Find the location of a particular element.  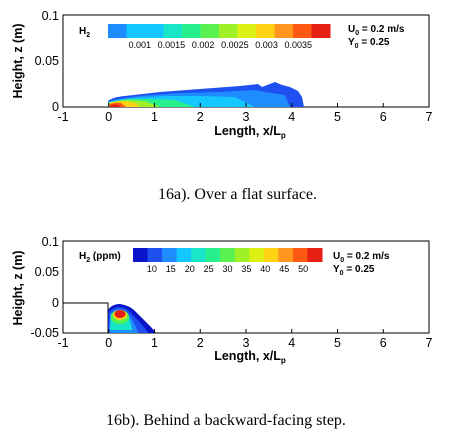

panel-a-legend-title: H2 is located at coordinates (84, 32).